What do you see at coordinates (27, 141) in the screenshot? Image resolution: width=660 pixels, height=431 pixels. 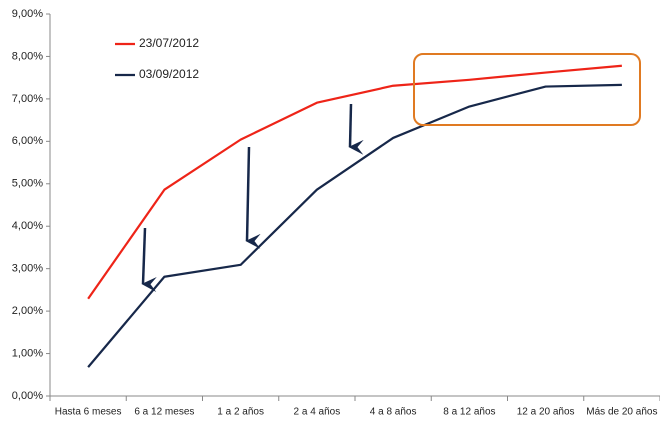 I see `y-tick-label: 6,00%` at bounding box center [27, 141].